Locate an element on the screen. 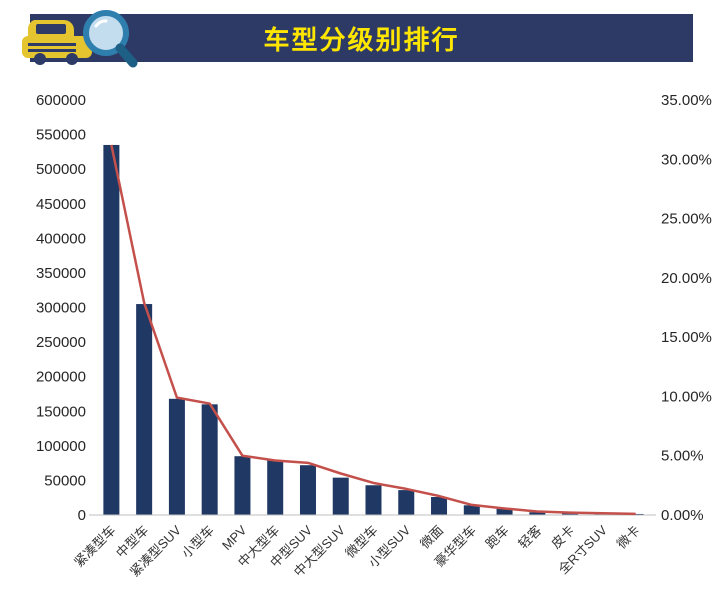 This screenshot has width=721, height=597. left-axis-tick: 100000 is located at coordinates (61, 446).